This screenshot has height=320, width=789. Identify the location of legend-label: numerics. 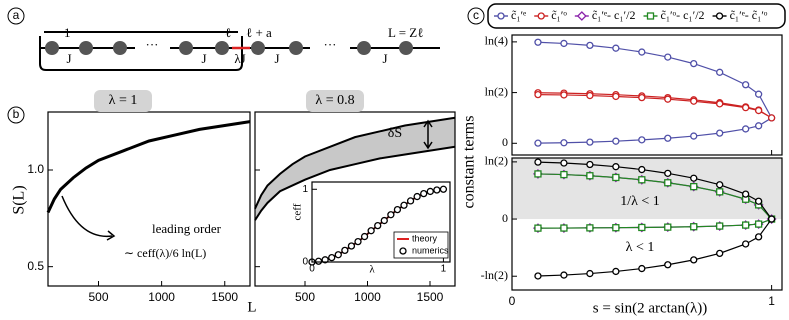
(430, 250).